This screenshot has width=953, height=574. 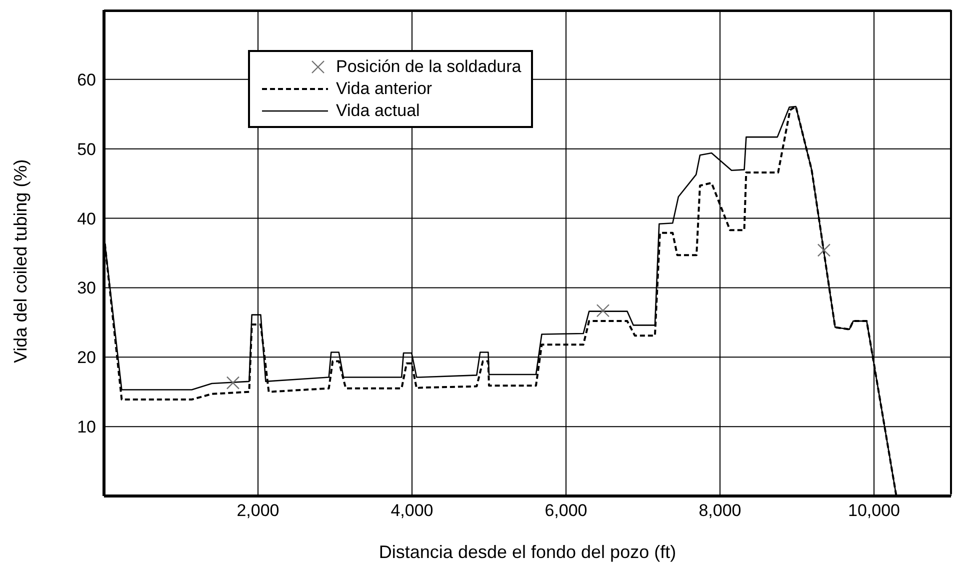 What do you see at coordinates (429, 67) in the screenshot?
I see `legend-label: Posición de la soldadura` at bounding box center [429, 67].